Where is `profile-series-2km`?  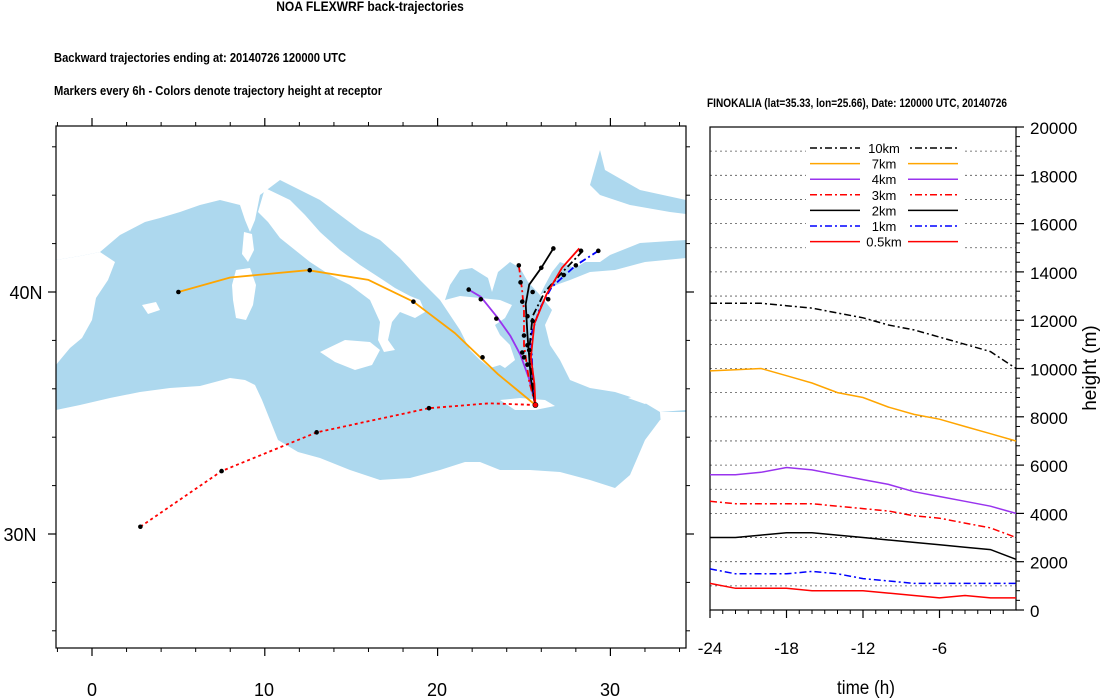
profile-series-2km is located at coordinates (863, 546).